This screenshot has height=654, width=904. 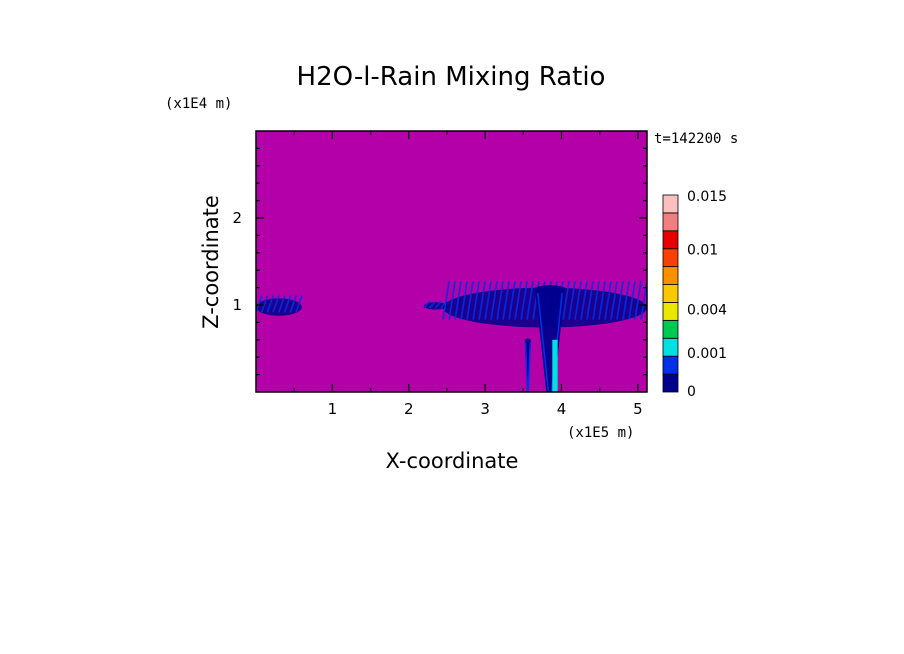 What do you see at coordinates (691, 392) in the screenshot?
I see `colorbar-tick-label: 0` at bounding box center [691, 392].